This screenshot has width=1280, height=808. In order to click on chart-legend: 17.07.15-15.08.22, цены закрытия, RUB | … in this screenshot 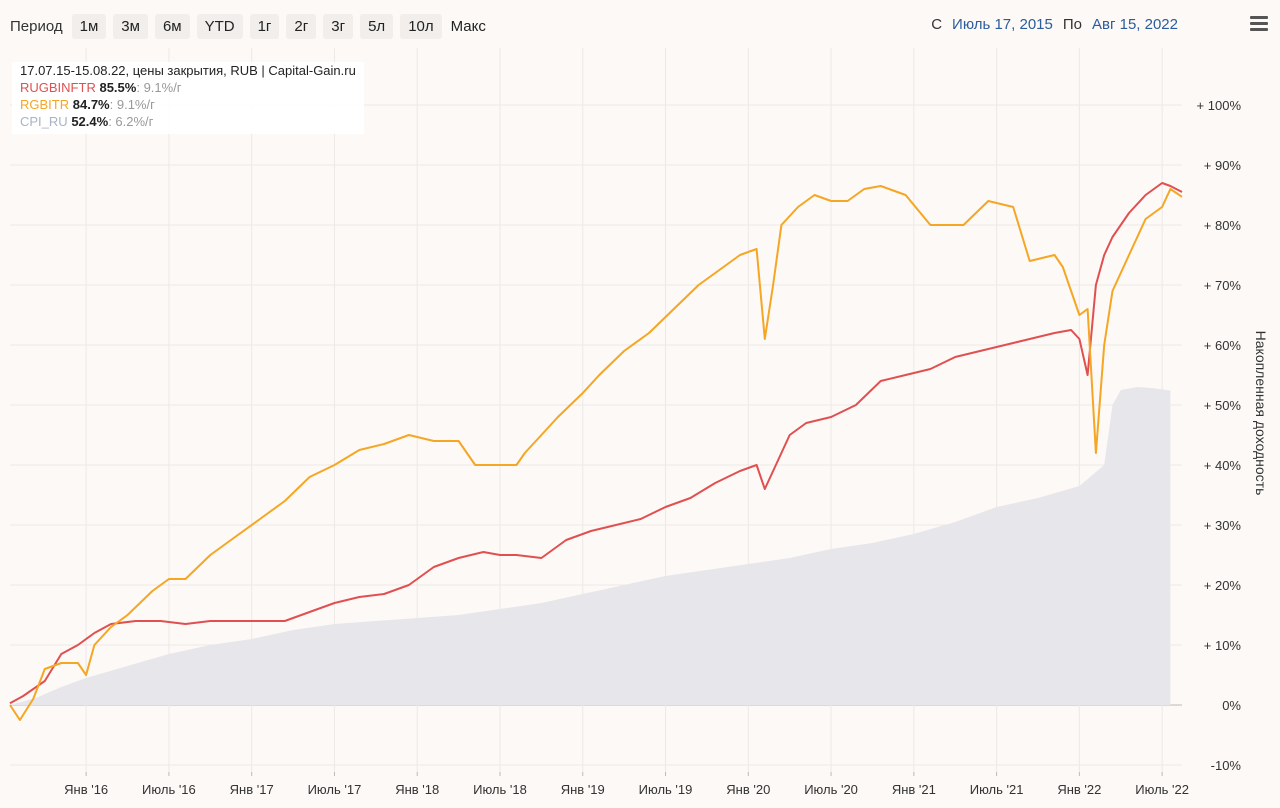, I will do `click(188, 98)`.